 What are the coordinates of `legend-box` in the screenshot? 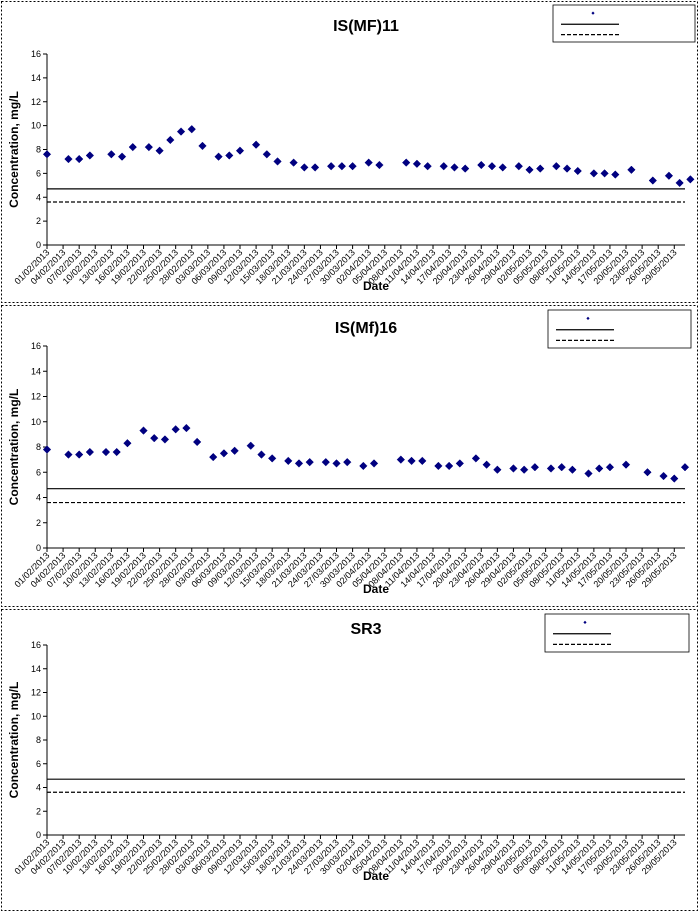 It's located at (619, 329).